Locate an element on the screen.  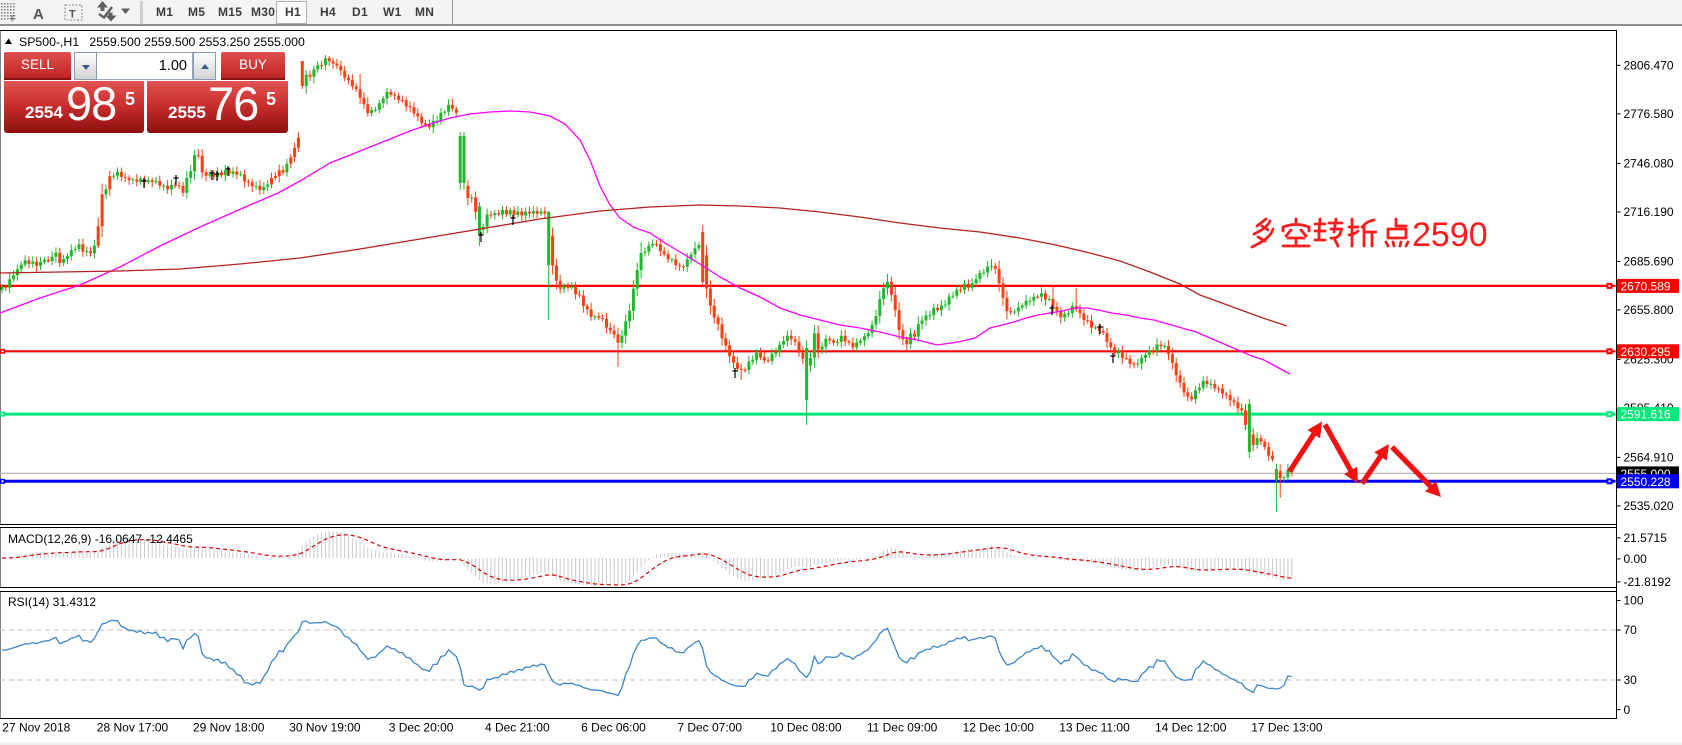
svg-text: 14 Dec 12:00 is located at coordinates (1191, 728).